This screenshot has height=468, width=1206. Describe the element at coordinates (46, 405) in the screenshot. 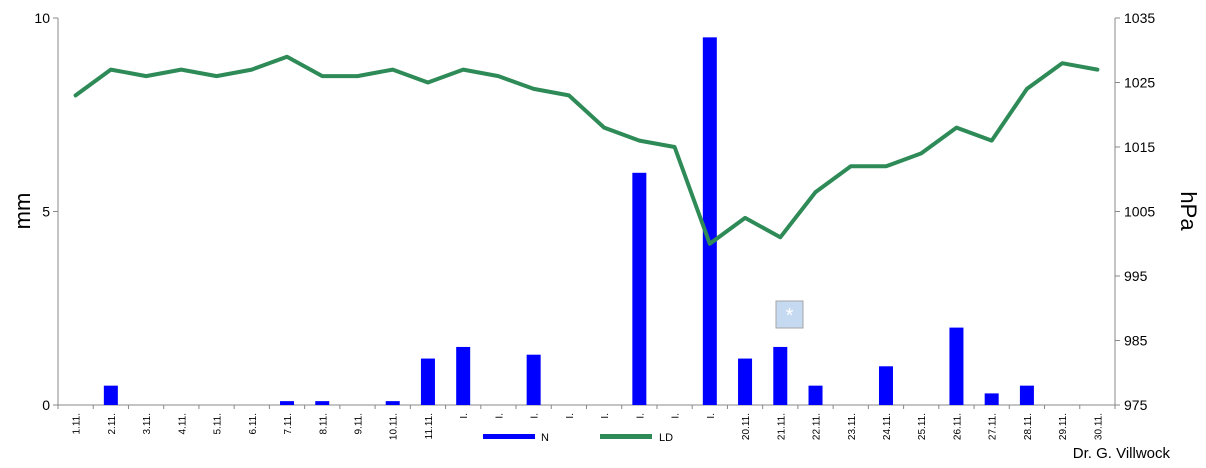

I see `y-tick-label-left: 0` at that location.